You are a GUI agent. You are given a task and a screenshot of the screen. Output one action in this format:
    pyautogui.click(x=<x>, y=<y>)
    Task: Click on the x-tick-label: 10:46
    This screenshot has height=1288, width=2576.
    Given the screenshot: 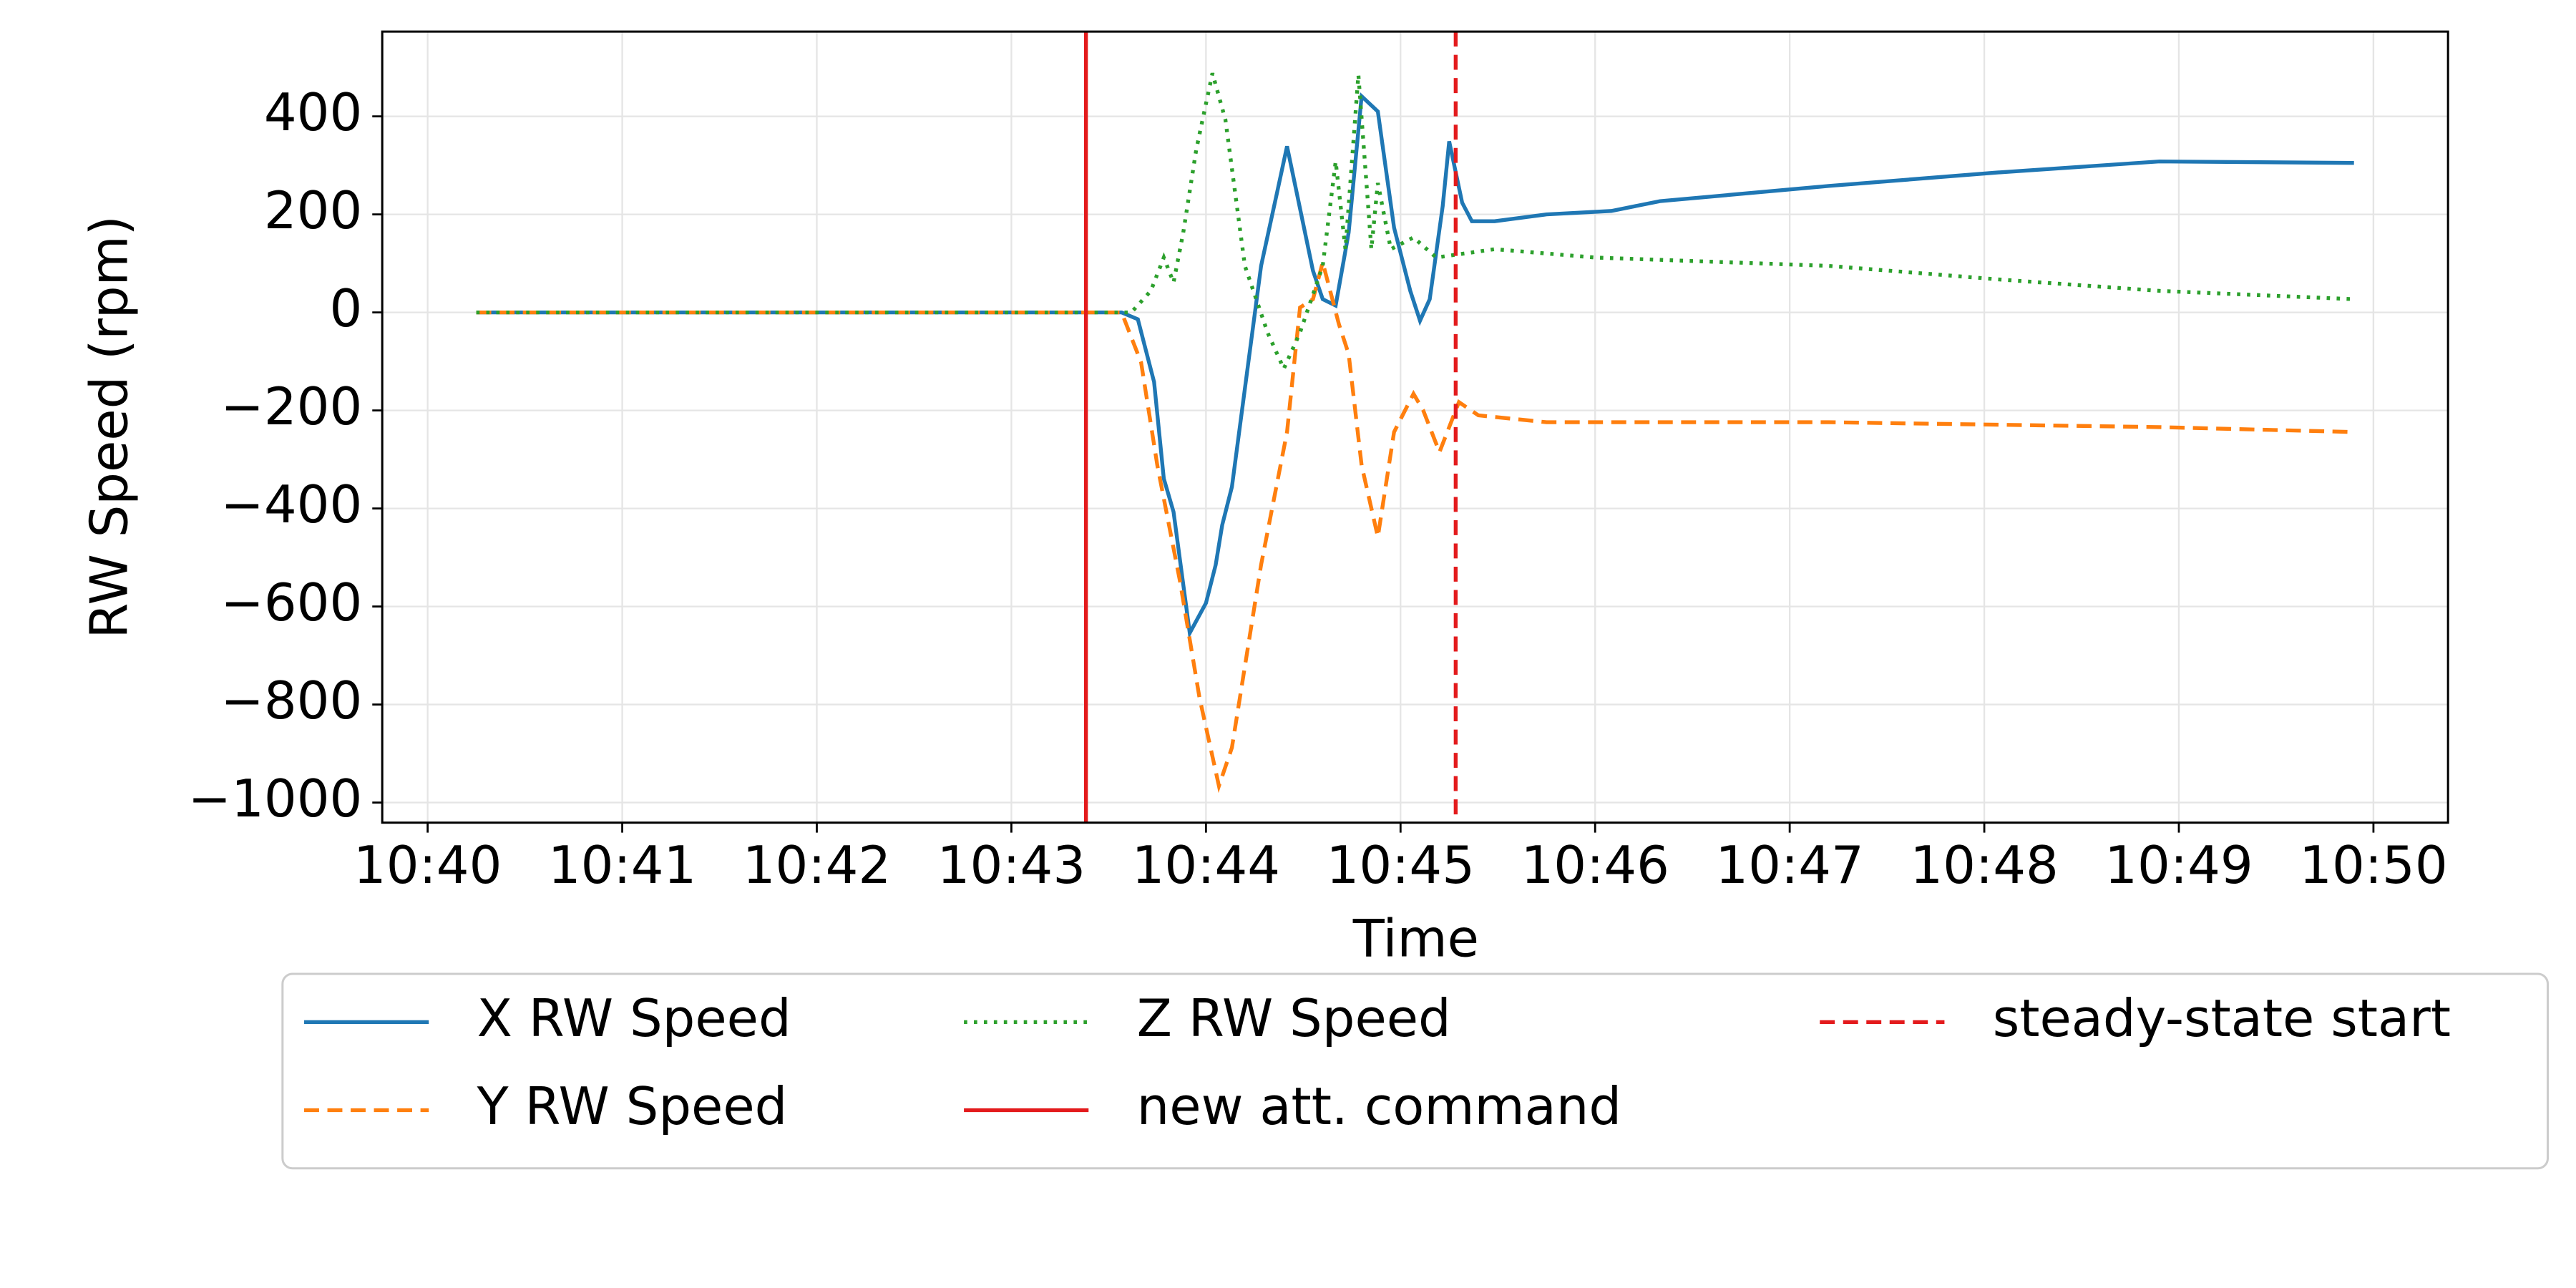 What is the action you would take?
    pyautogui.click(x=1595, y=865)
    